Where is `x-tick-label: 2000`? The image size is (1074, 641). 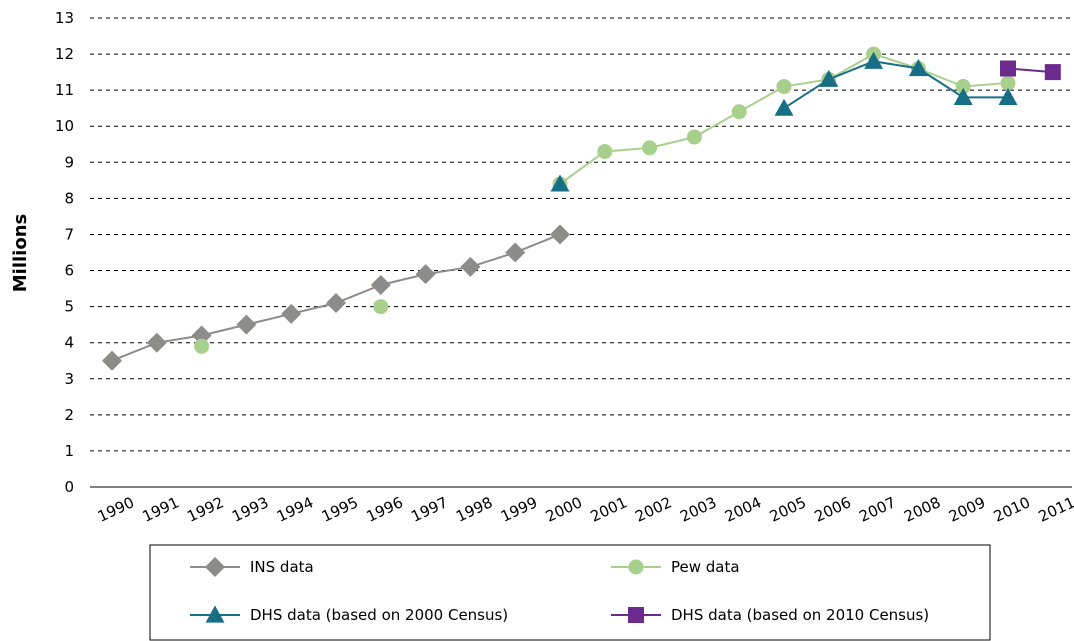 x-tick-label: 2000 is located at coordinates (564, 509).